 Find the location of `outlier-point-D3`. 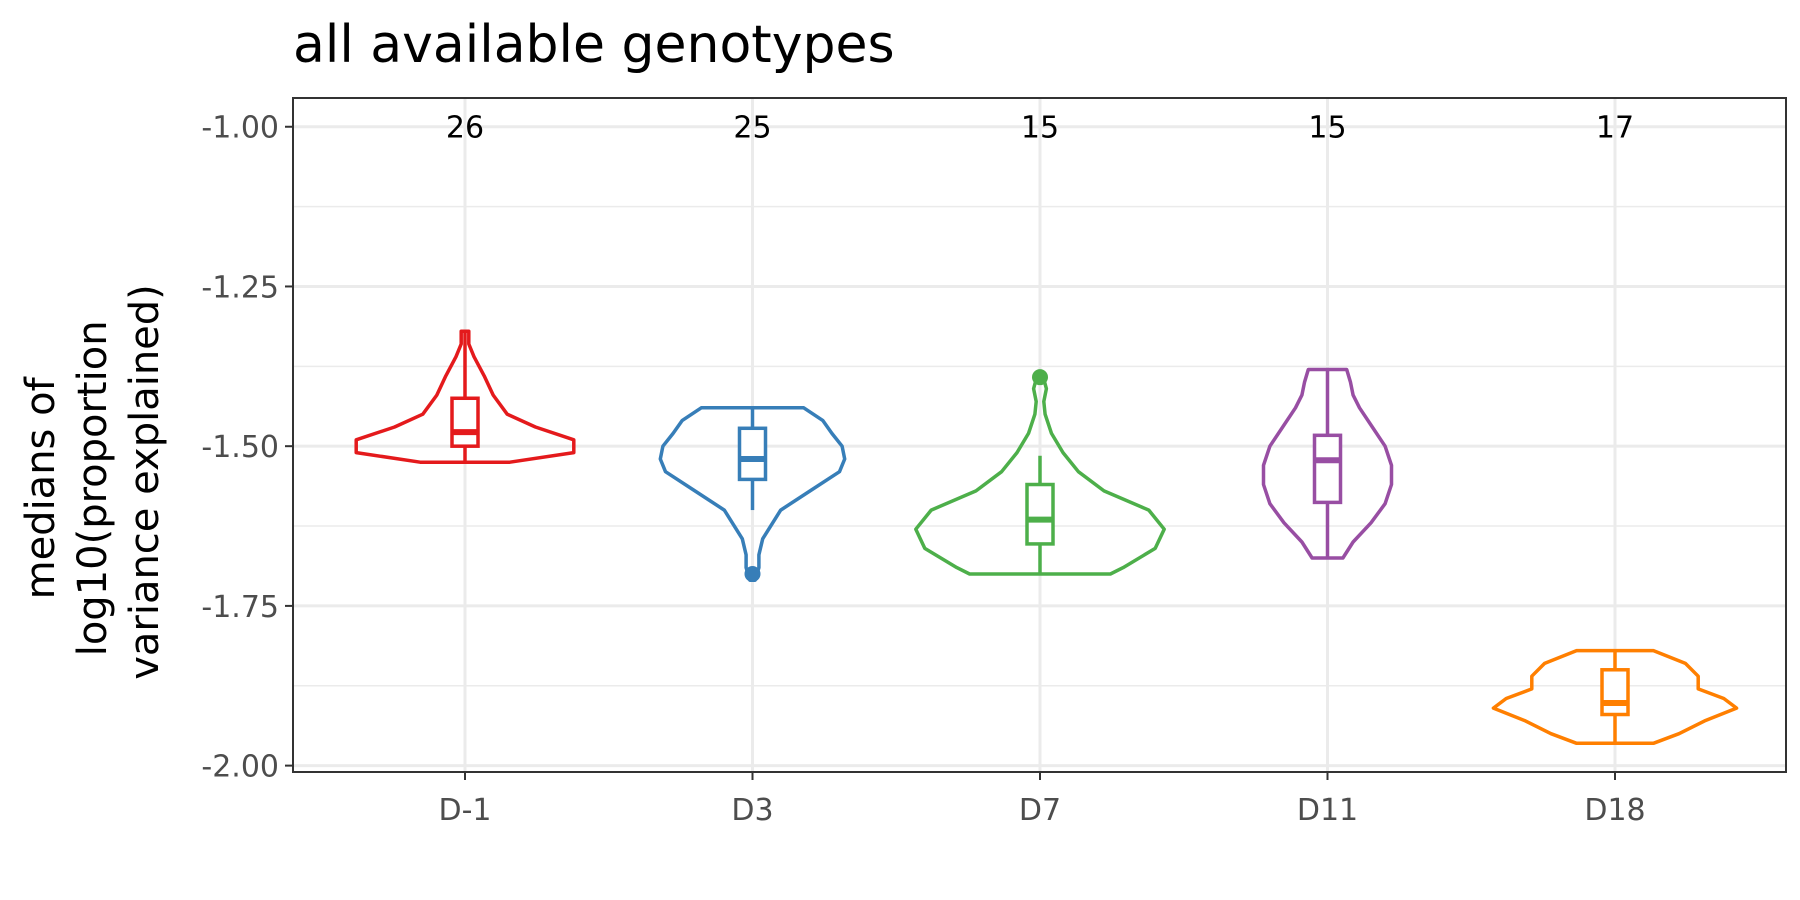

outlier-point-D3 is located at coordinates (752, 573).